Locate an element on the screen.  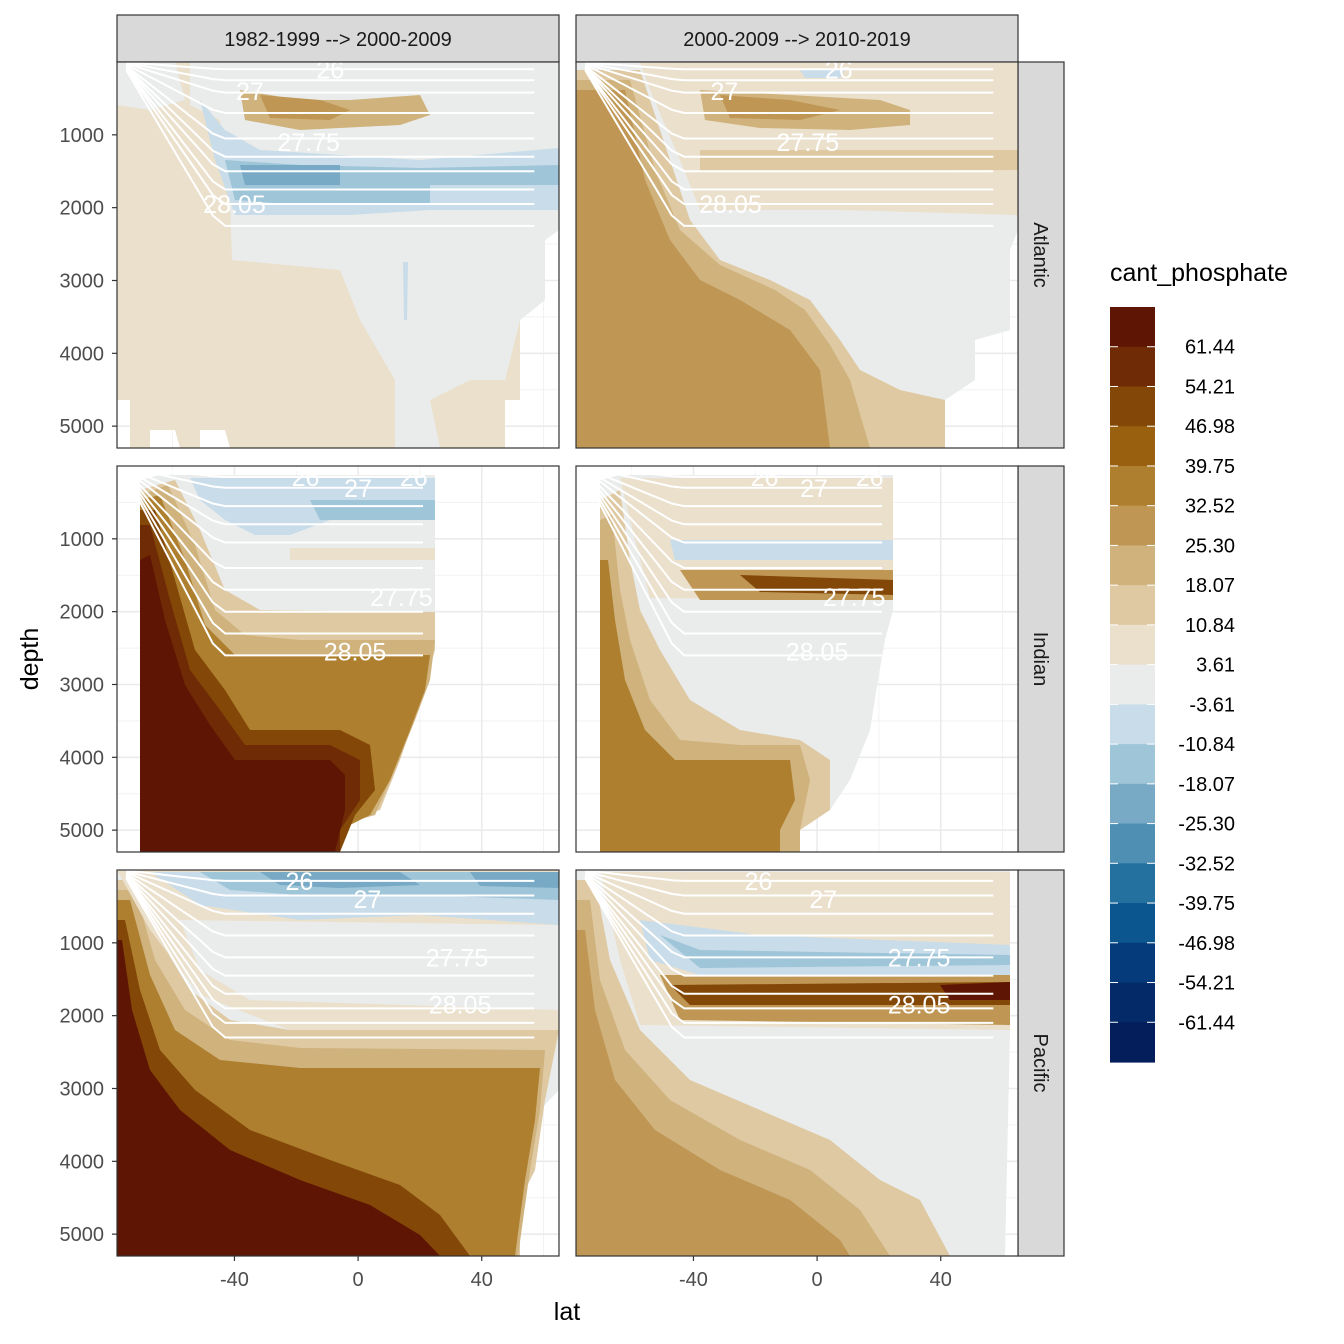
panel-atlantic-period2: 26 27 27.75 28.05 is located at coordinates (797, 255).